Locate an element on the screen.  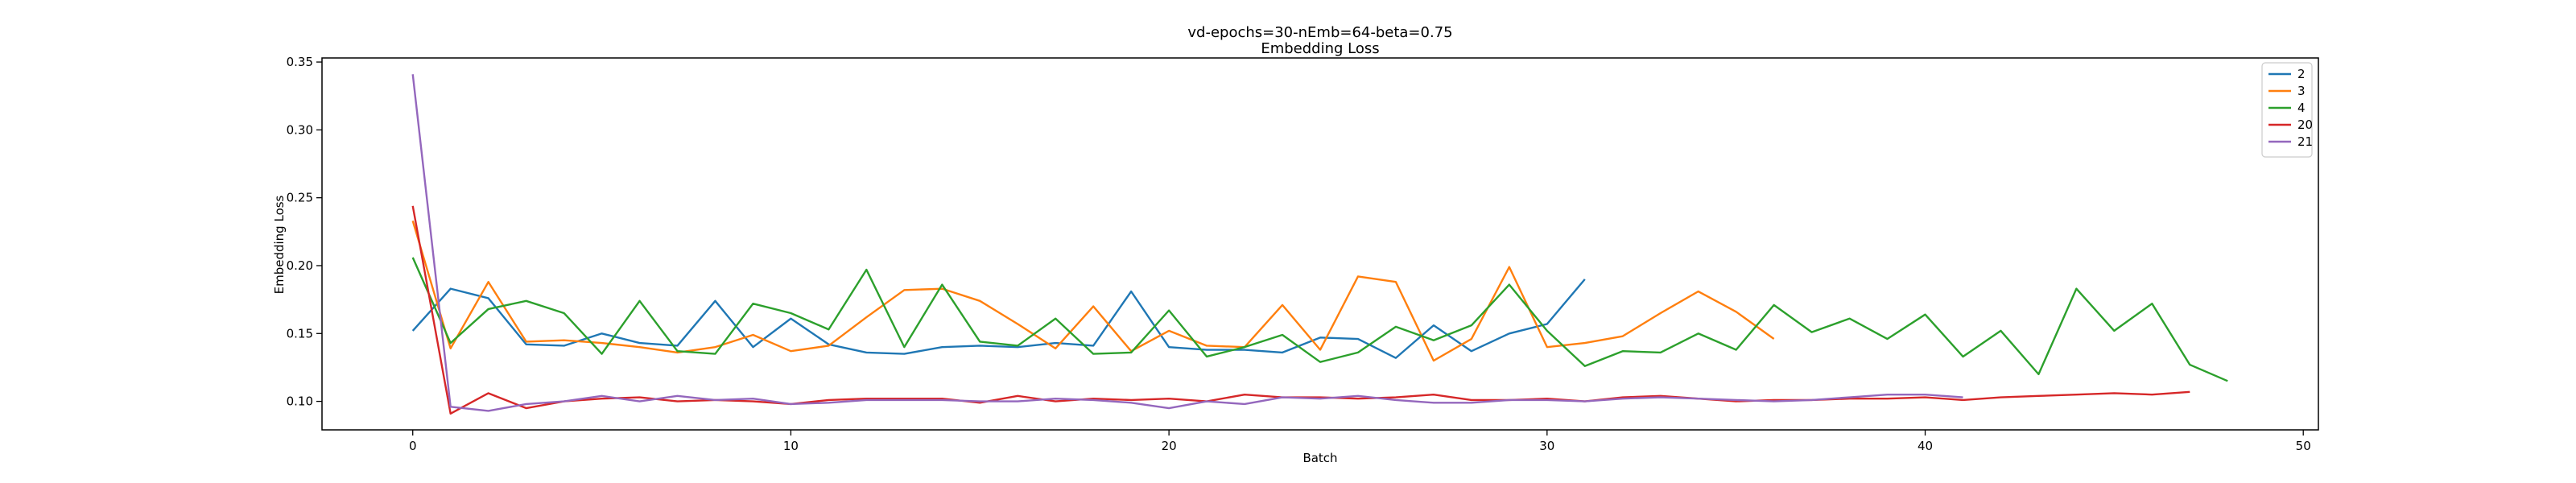
legend-label-20: 20 is located at coordinates (2305, 125).